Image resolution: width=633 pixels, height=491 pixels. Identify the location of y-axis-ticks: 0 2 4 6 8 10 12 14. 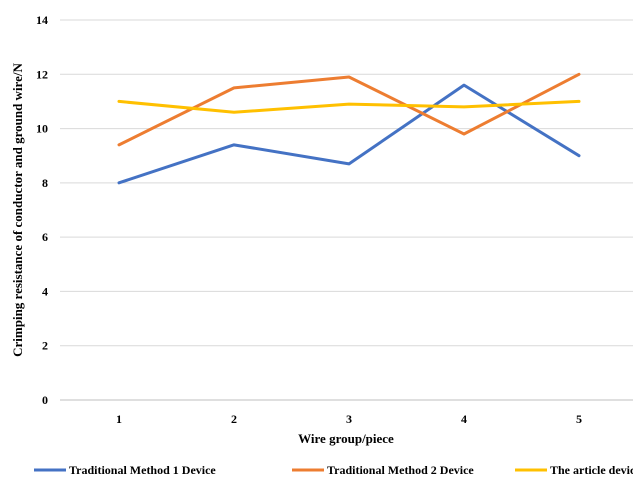
(42, 210).